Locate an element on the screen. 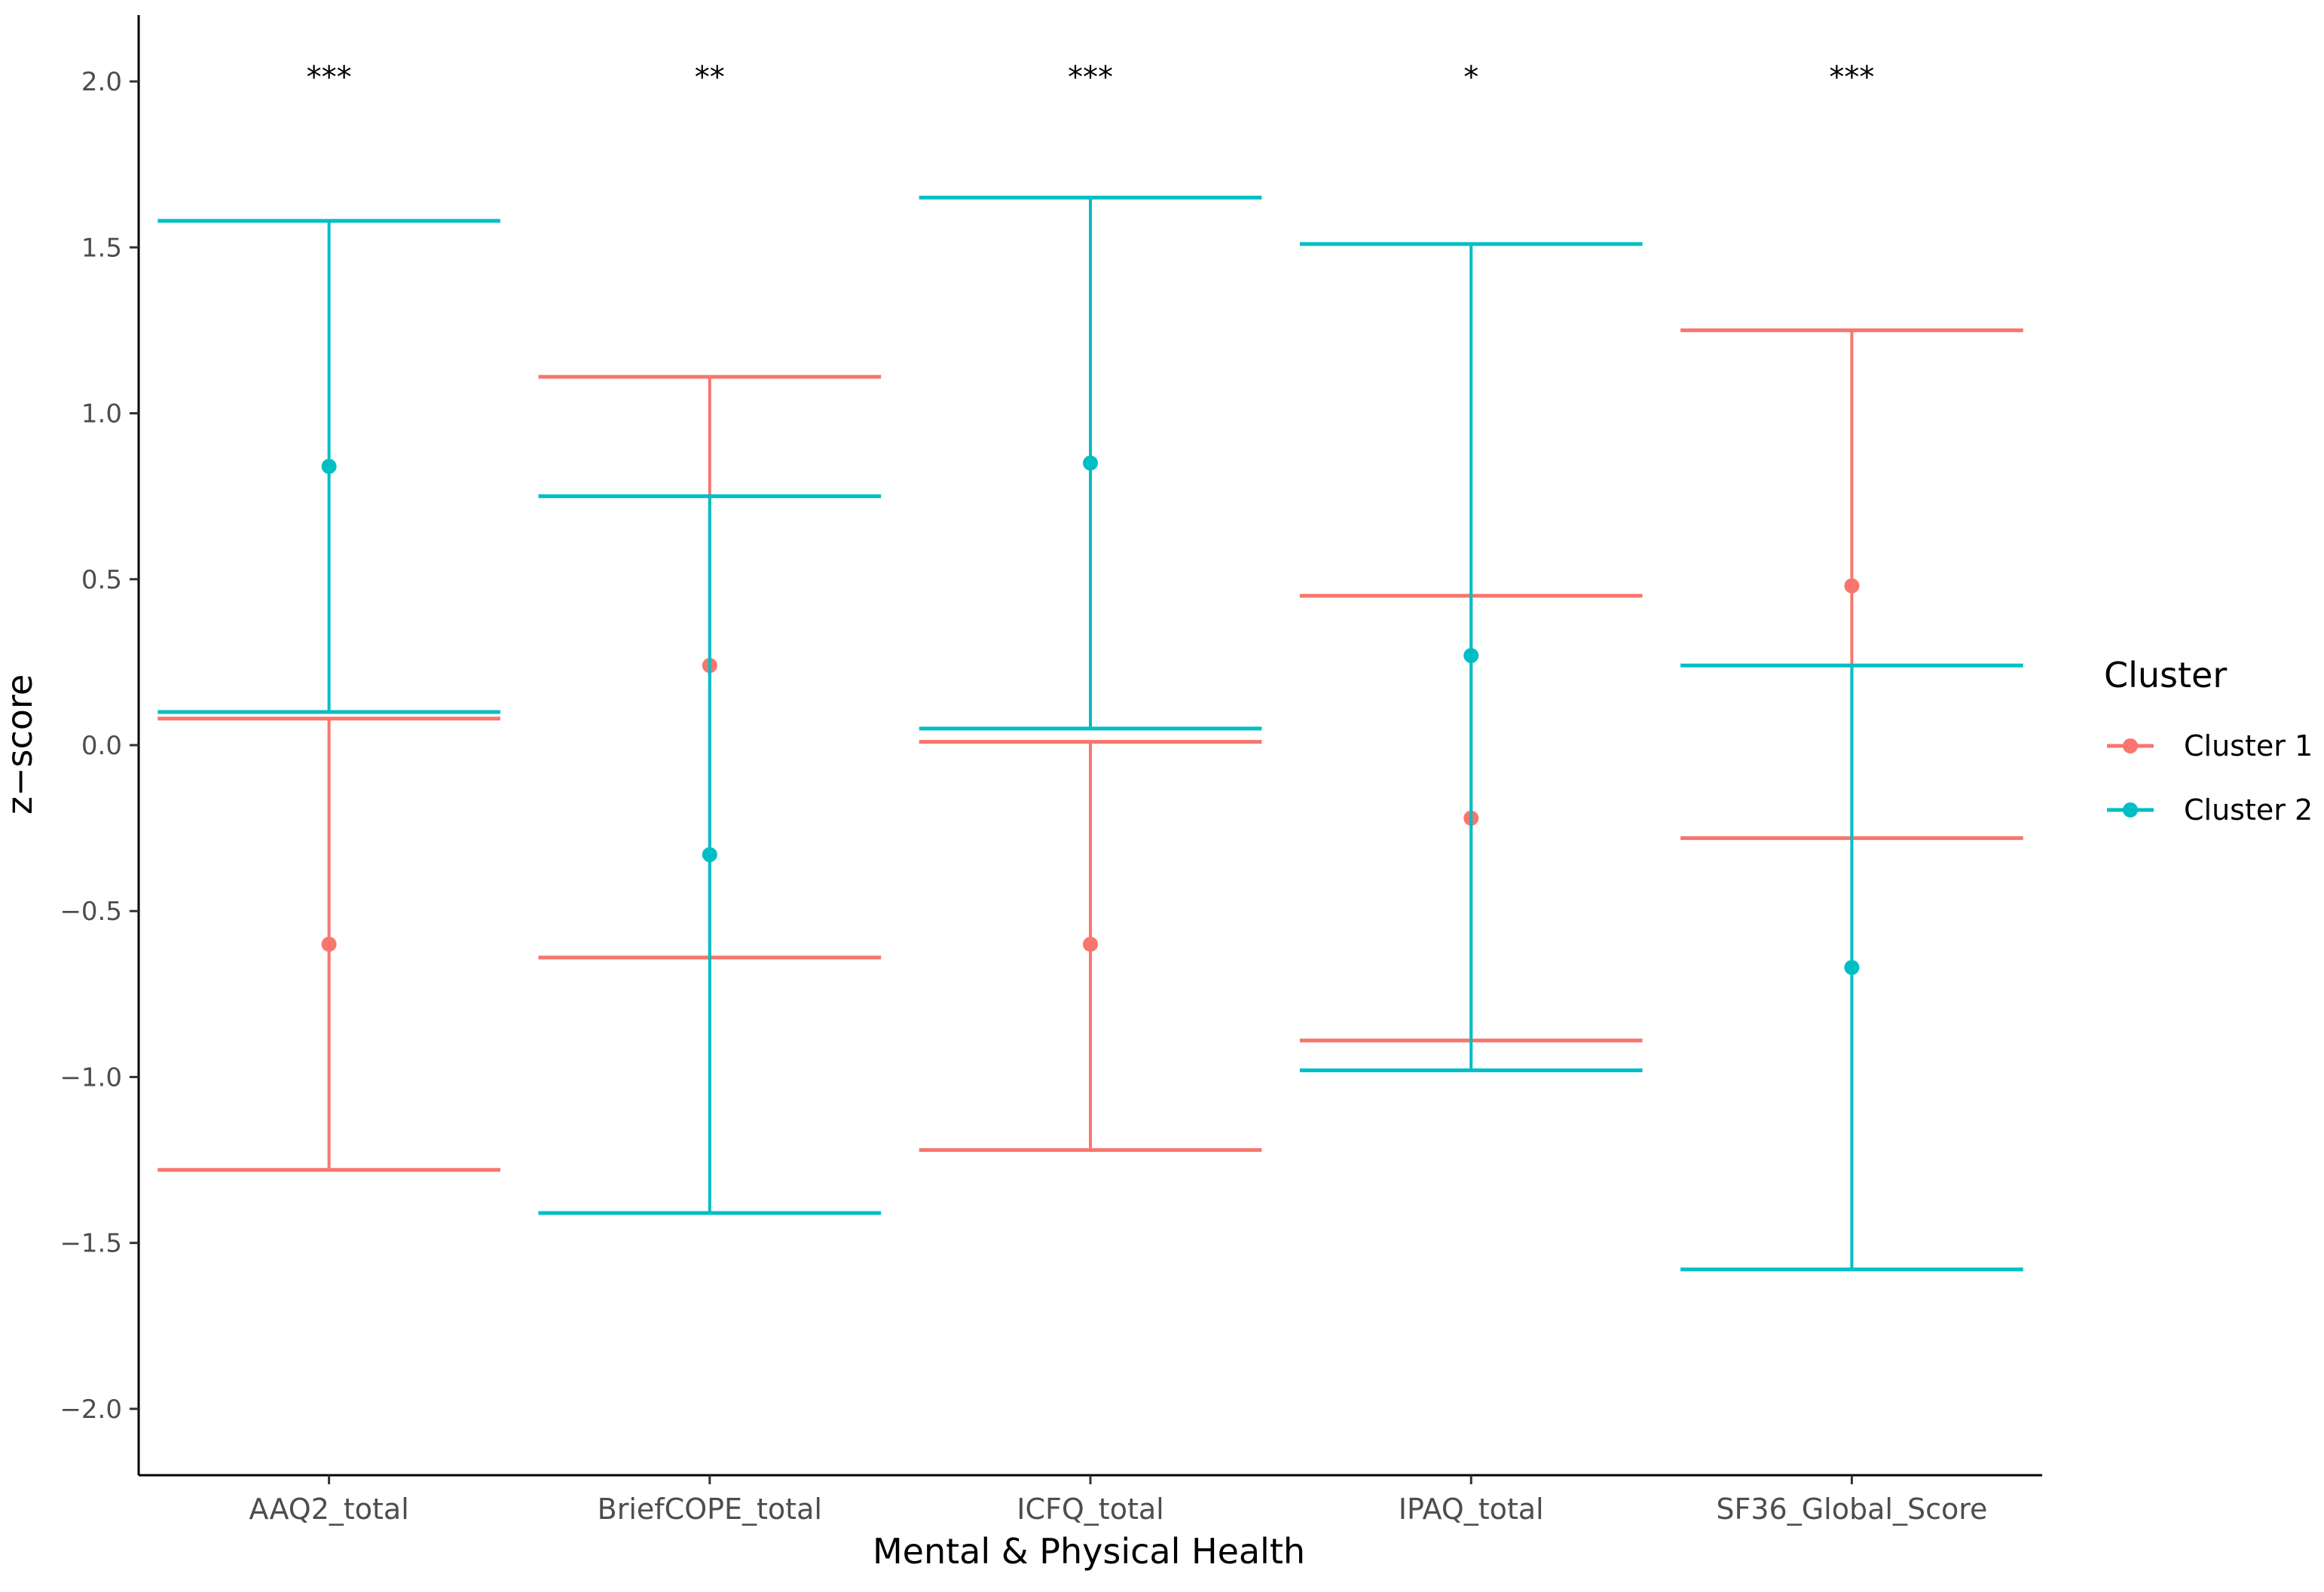  y-axis-title: z−score is located at coordinates (20, 744).